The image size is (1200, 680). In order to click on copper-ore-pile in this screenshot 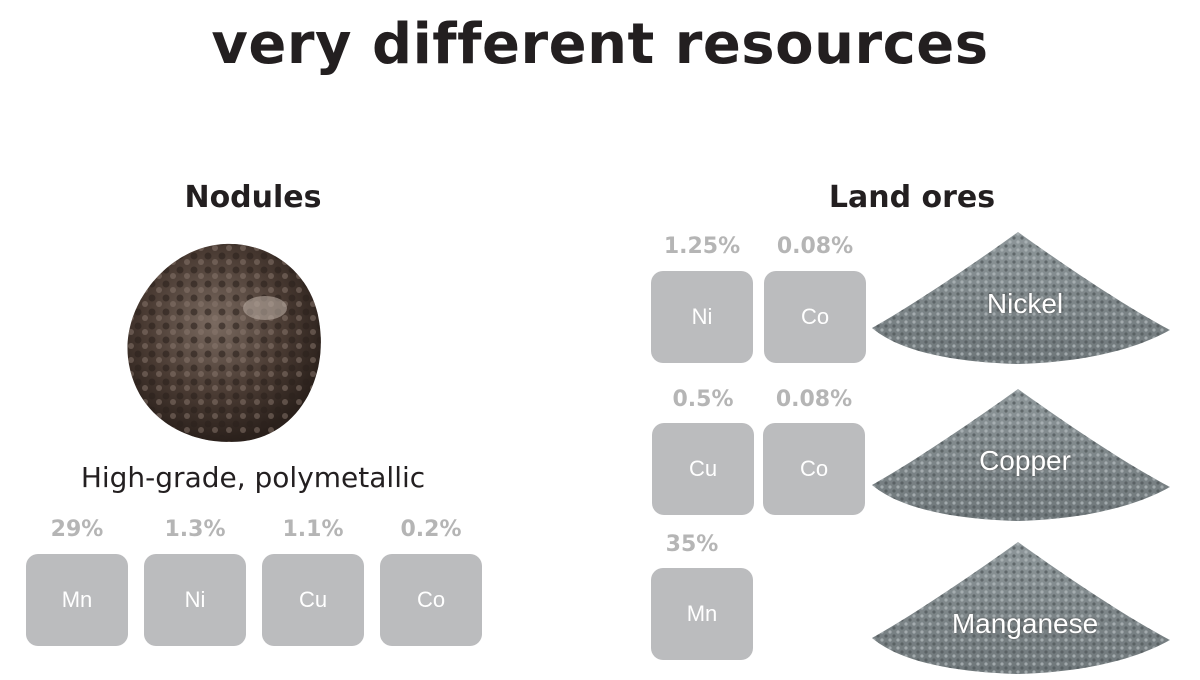, I will do `click(1021, 455)`.